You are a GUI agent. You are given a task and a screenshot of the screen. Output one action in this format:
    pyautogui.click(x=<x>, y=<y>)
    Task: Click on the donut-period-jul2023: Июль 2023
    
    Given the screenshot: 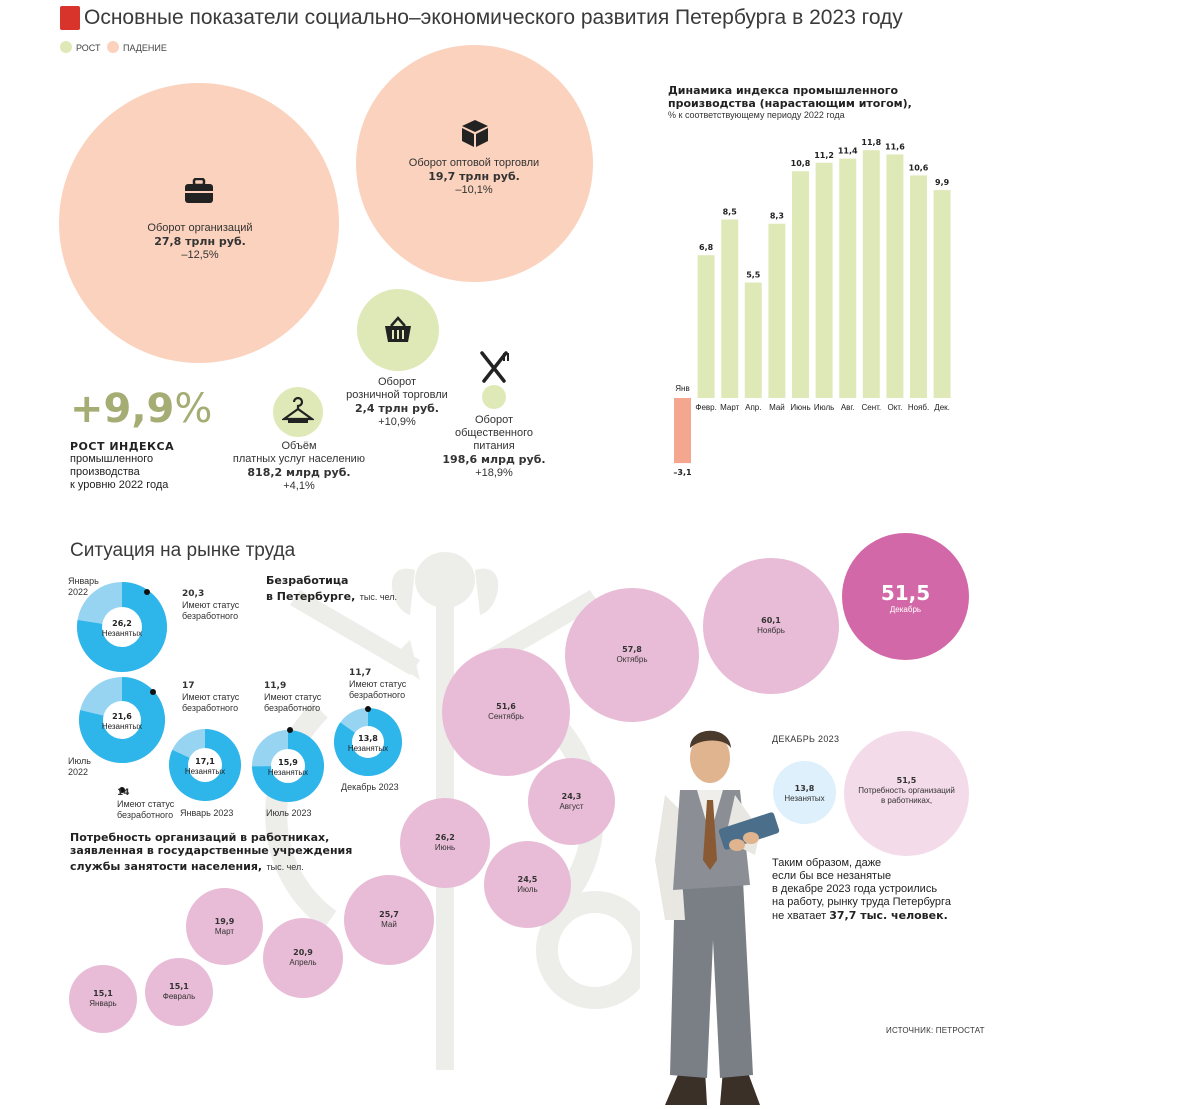 What is the action you would take?
    pyautogui.click(x=289, y=813)
    